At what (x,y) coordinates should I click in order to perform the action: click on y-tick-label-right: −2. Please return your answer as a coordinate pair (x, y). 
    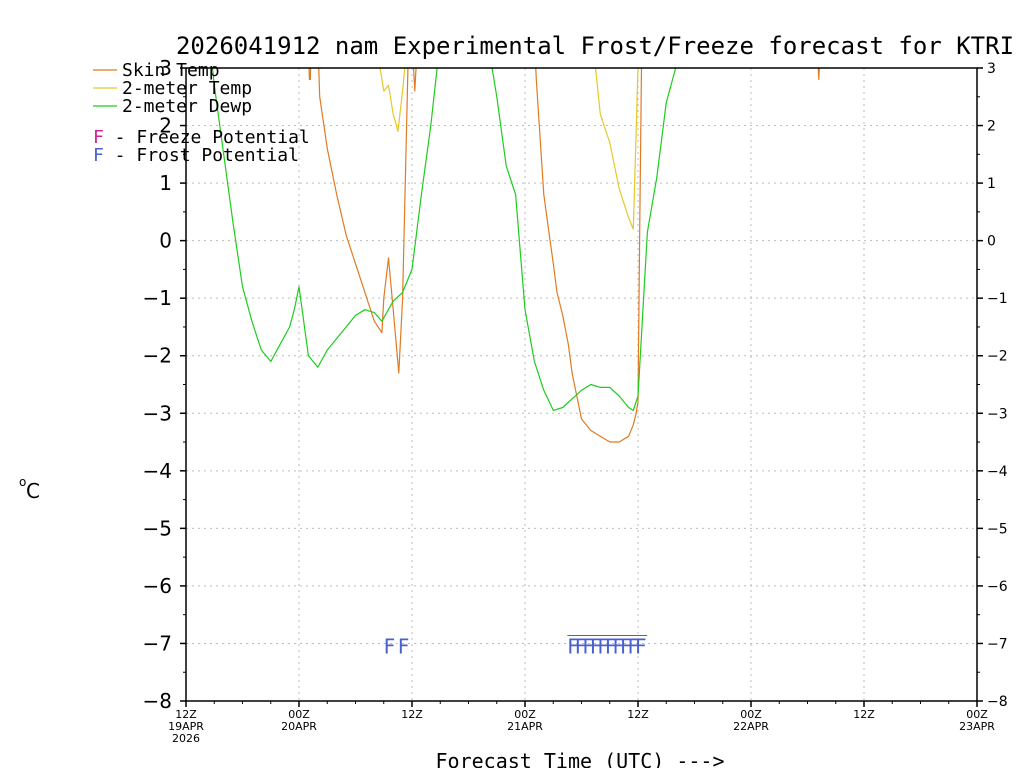
    Looking at the image, I should click on (997, 357).